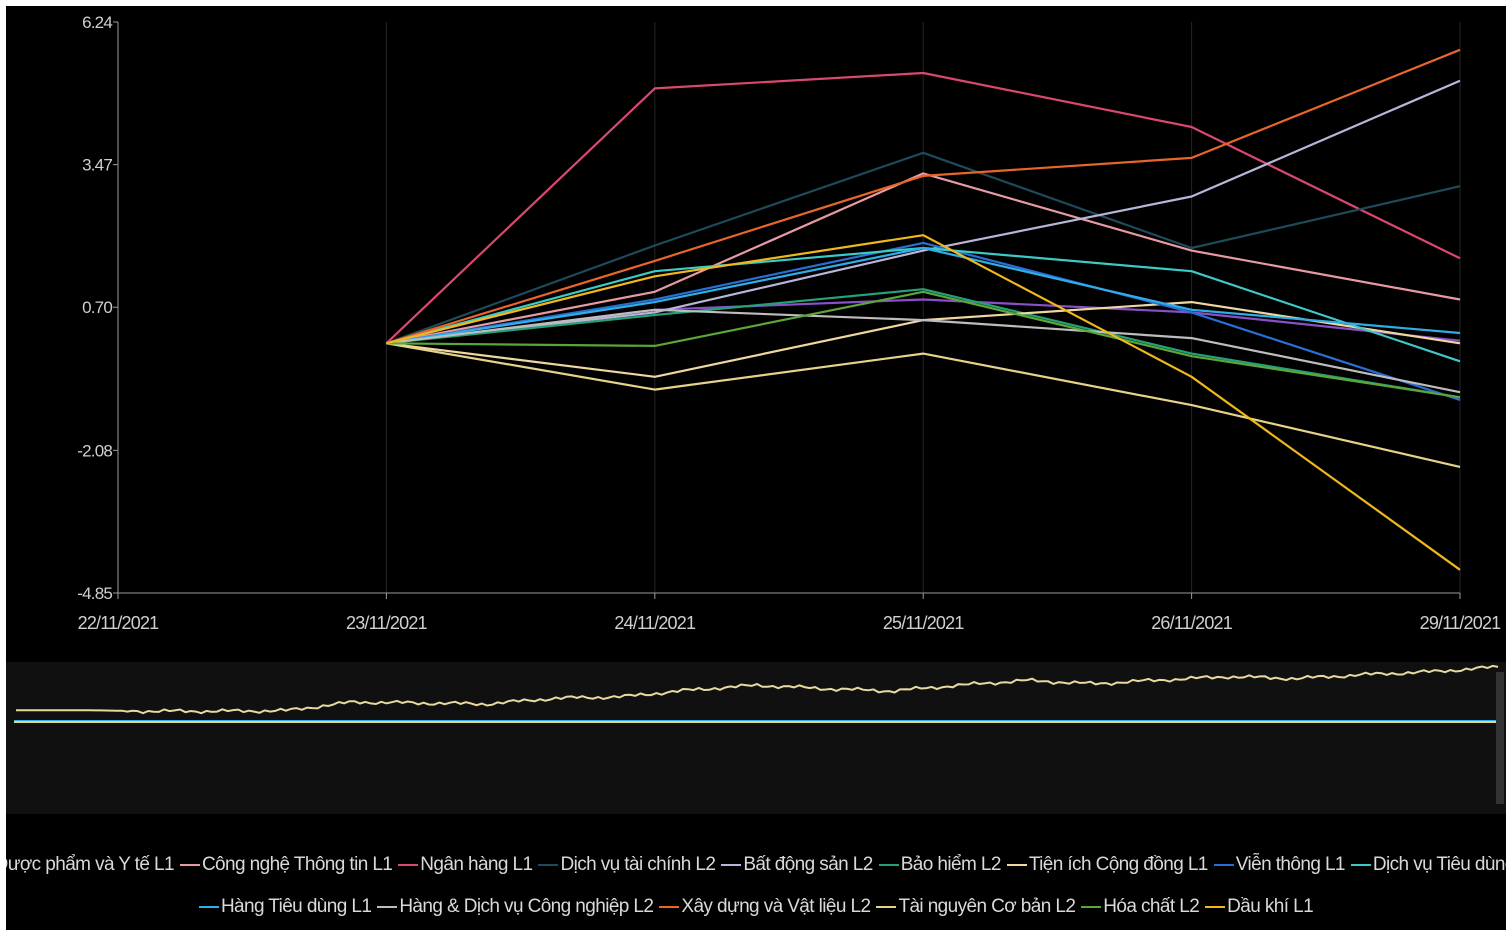  I want to click on legend-item: Xây dựng và Vật liệu L2, so click(765, 907).